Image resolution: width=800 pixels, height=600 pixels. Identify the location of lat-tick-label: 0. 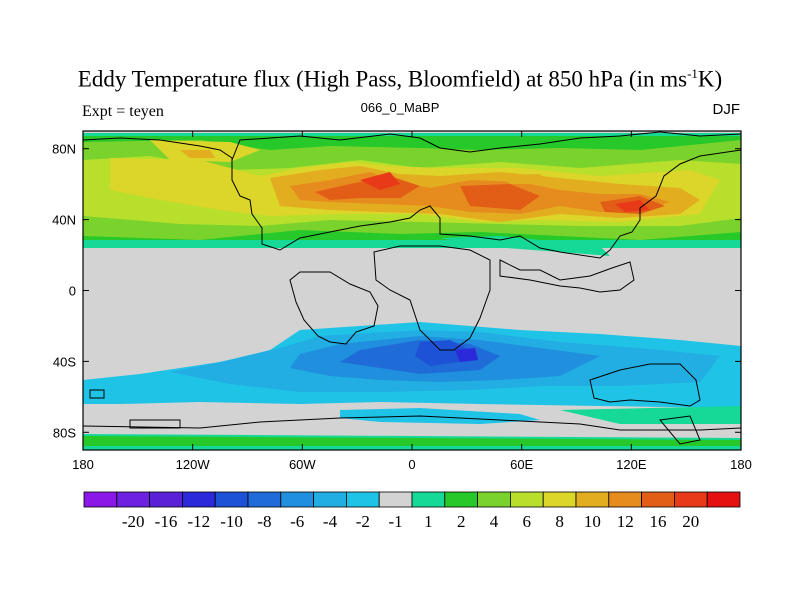
(72, 291).